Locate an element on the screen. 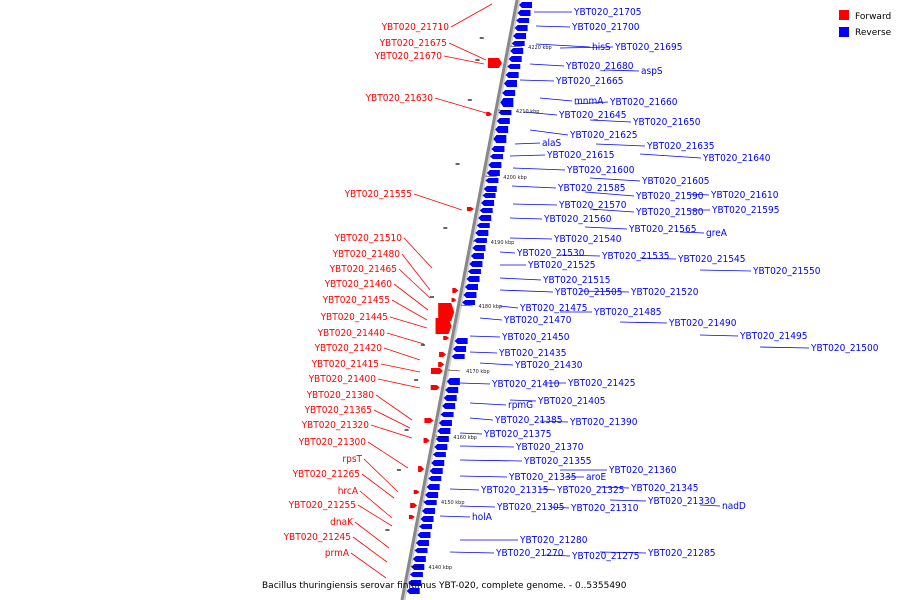 The width and height of the screenshot is (900, 600). scale-tick-label: 4170 kbp is located at coordinates (478, 372).